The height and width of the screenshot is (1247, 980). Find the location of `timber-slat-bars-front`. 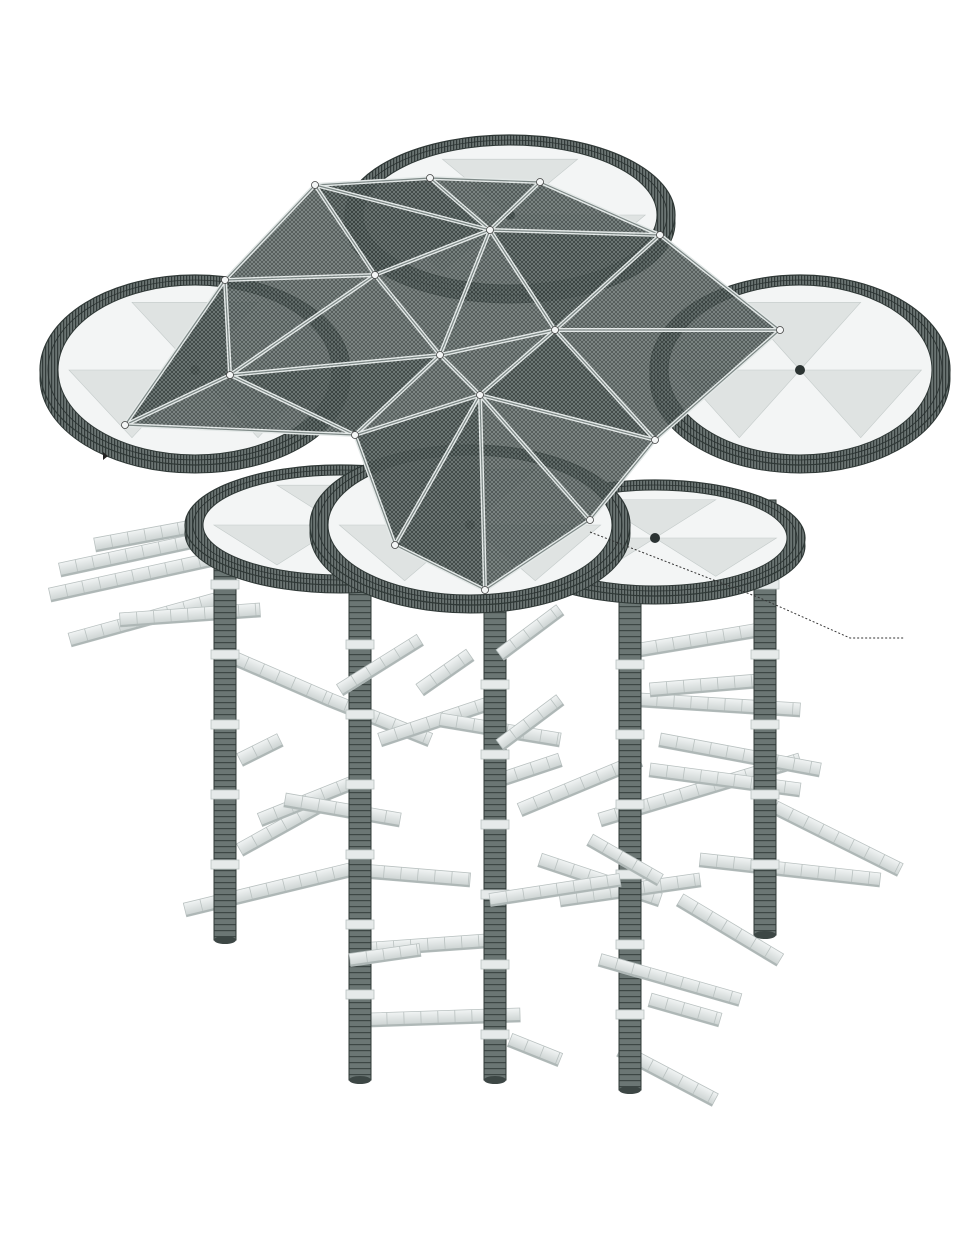

timber-slat-bars-front is located at coordinates (539, 805).